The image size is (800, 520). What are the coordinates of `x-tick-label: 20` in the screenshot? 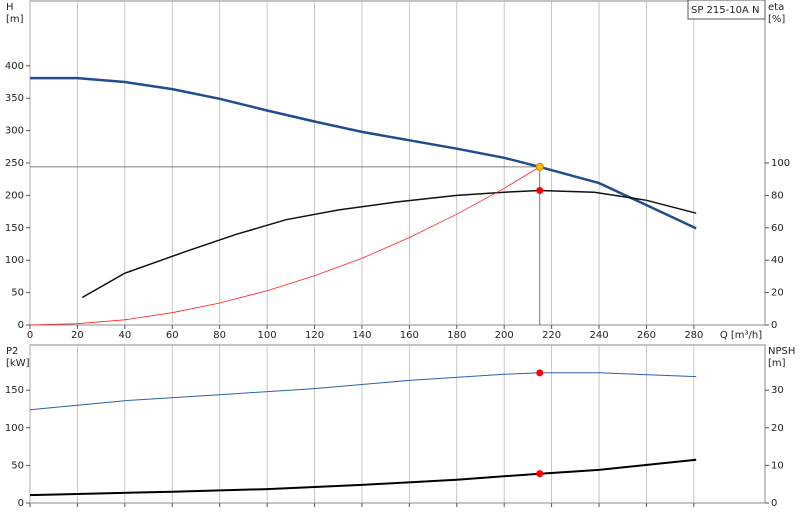 It's located at (77, 335).